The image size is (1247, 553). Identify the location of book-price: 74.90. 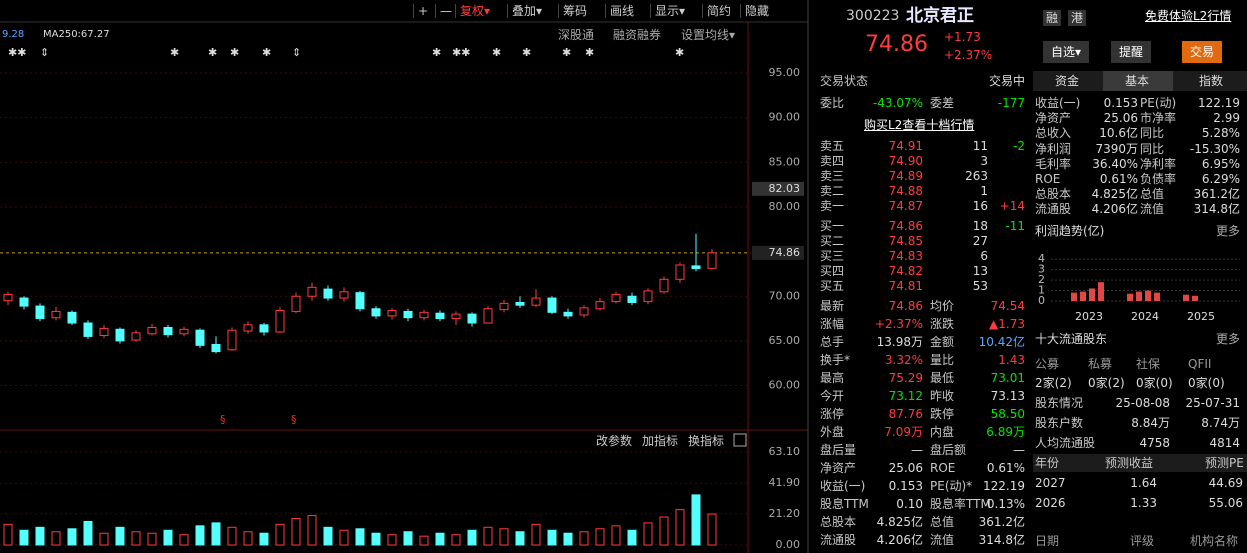
(905, 161).